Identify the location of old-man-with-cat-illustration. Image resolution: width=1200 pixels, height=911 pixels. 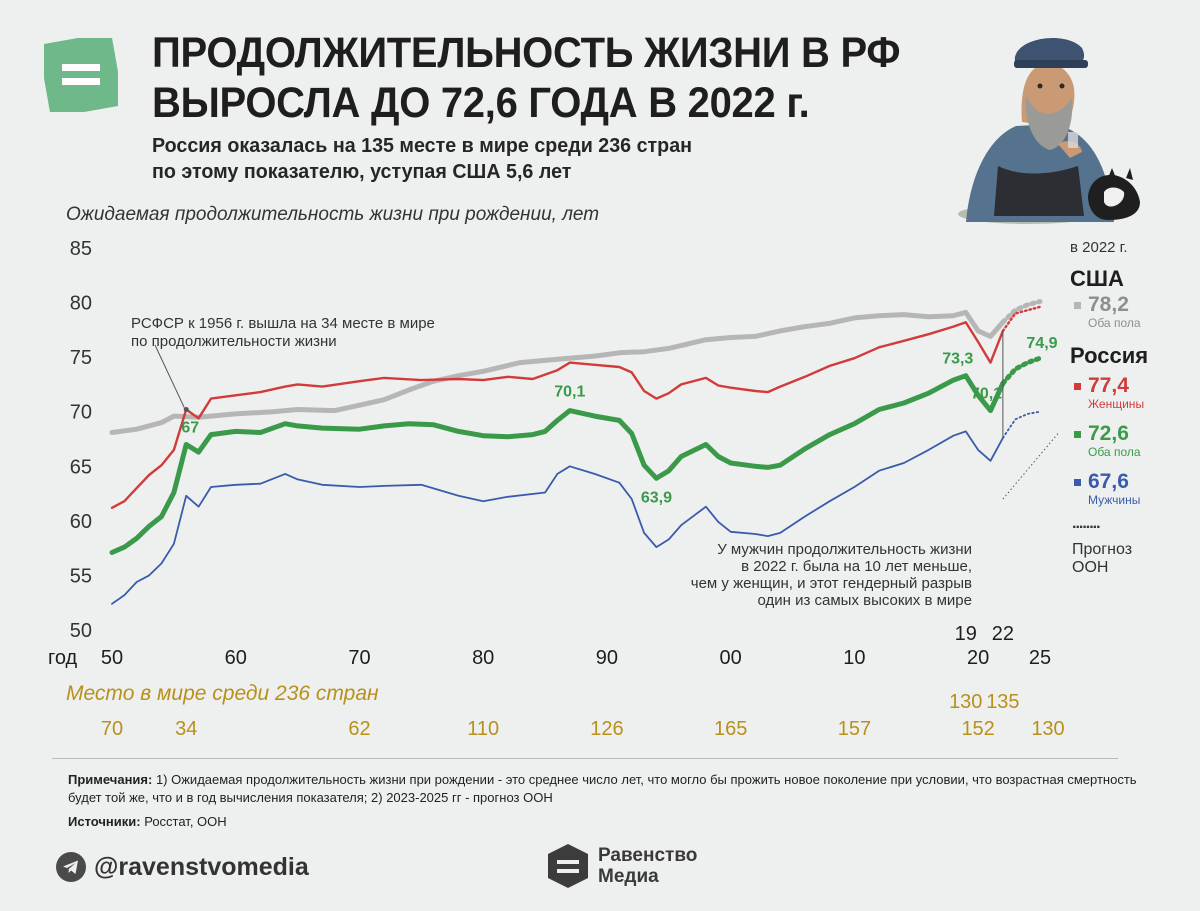
(1049, 130).